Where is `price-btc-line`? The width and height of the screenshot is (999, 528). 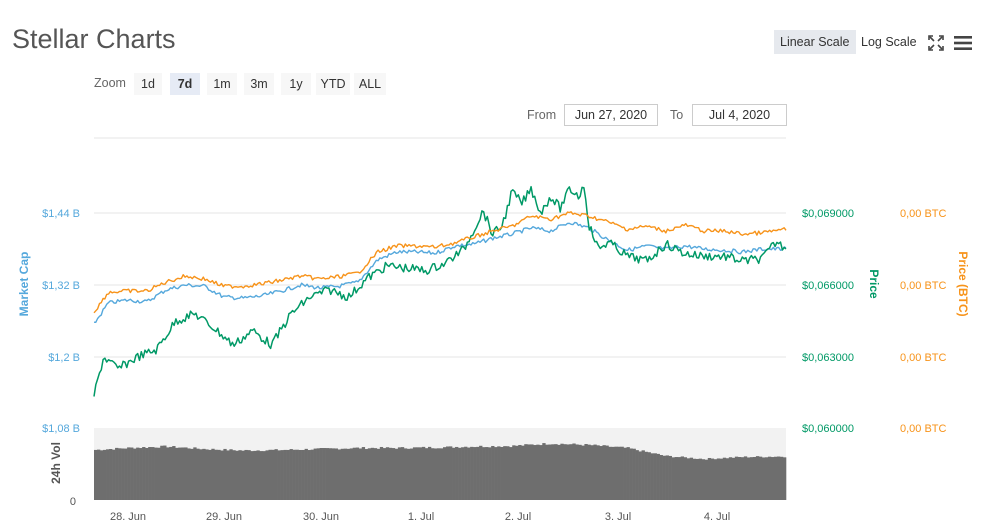 price-btc-line is located at coordinates (440, 262).